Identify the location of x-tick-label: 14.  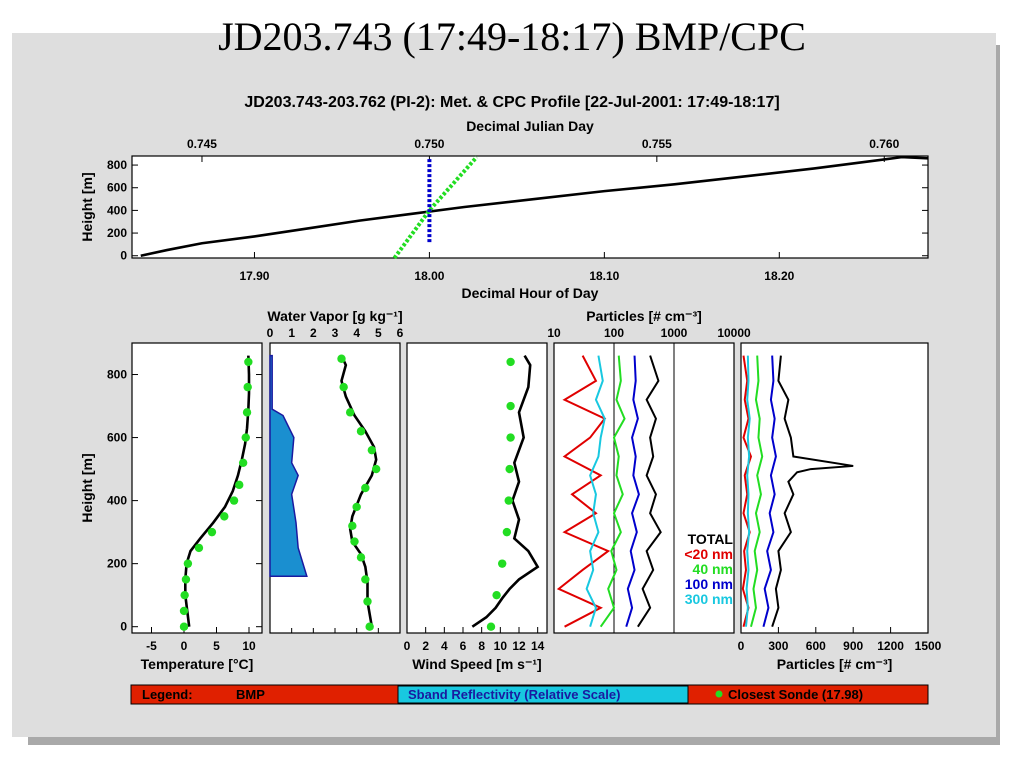
(538, 646).